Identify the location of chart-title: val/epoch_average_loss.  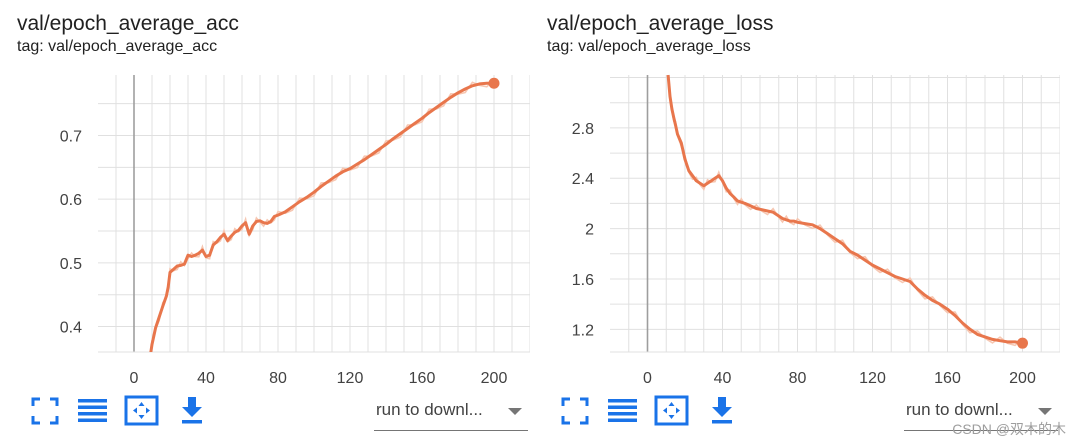
(660, 23).